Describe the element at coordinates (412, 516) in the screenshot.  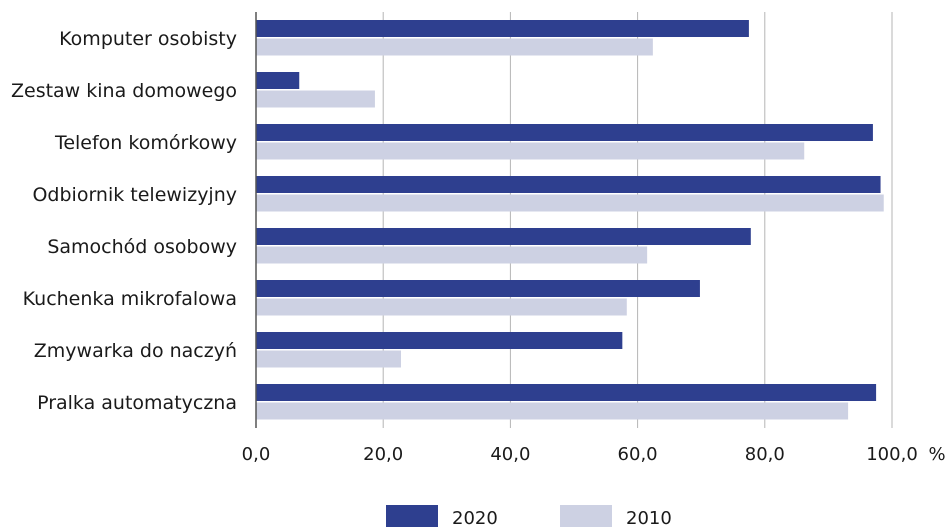
I see `legend-swatch-2020` at that location.